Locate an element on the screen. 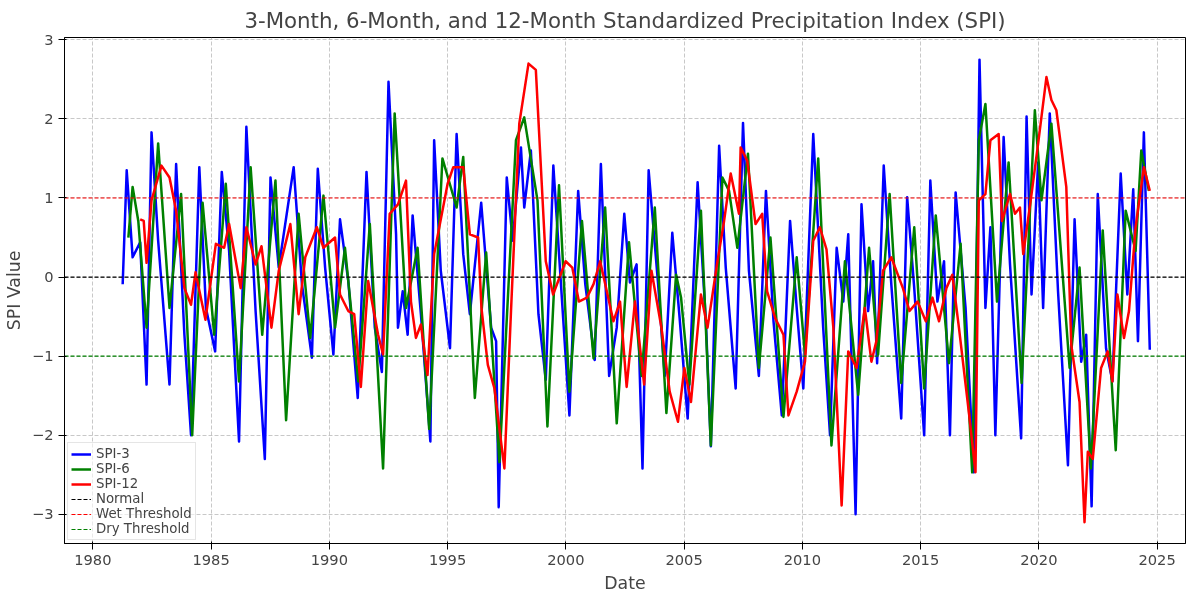 The image size is (1198, 599). y-tick-label: −1 is located at coordinates (42, 356).